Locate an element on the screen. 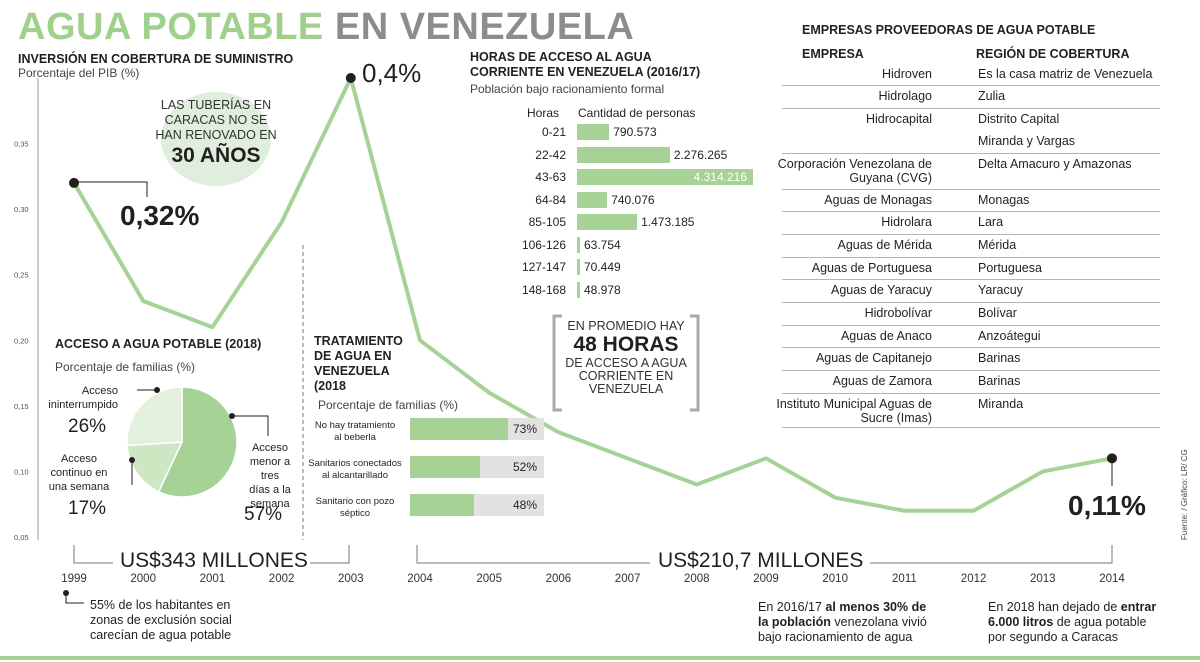 The width and height of the screenshot is (1200, 662). providers-region: Zulia is located at coordinates (992, 96).